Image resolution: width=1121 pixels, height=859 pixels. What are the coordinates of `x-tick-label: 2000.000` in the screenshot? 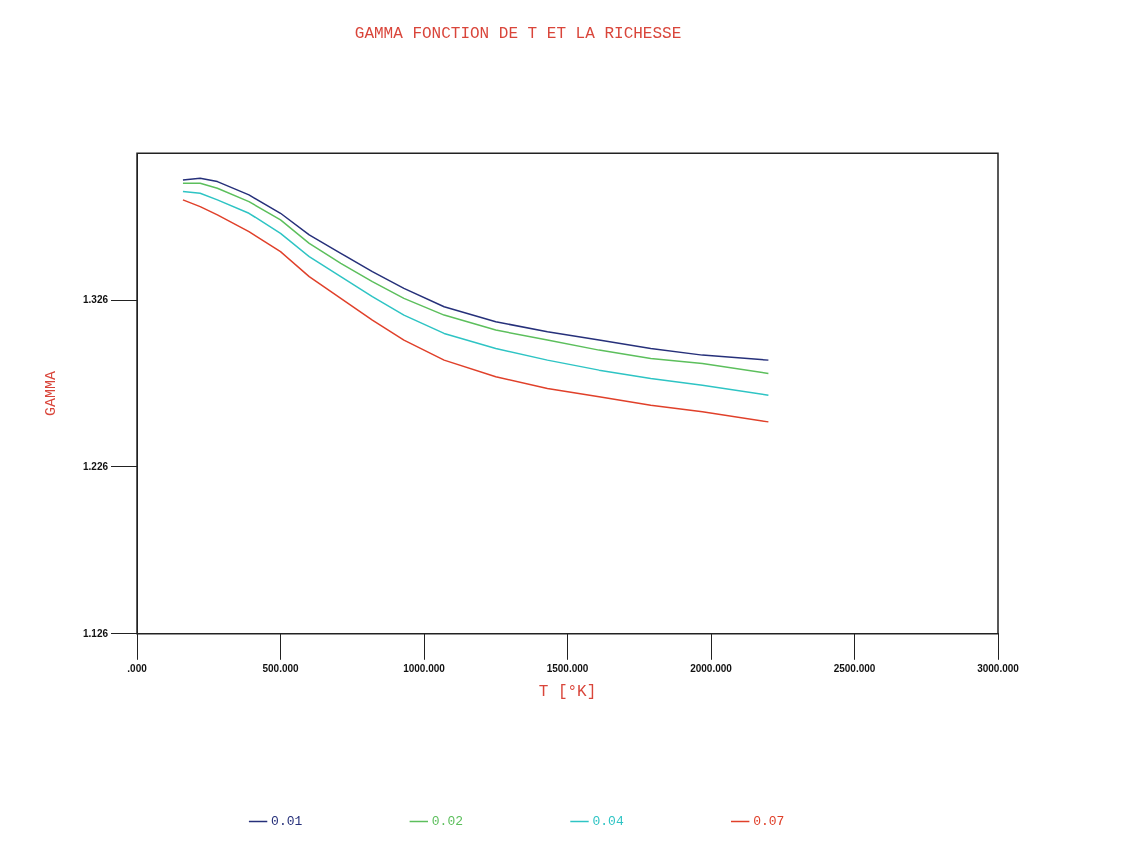 It's located at (711, 668).